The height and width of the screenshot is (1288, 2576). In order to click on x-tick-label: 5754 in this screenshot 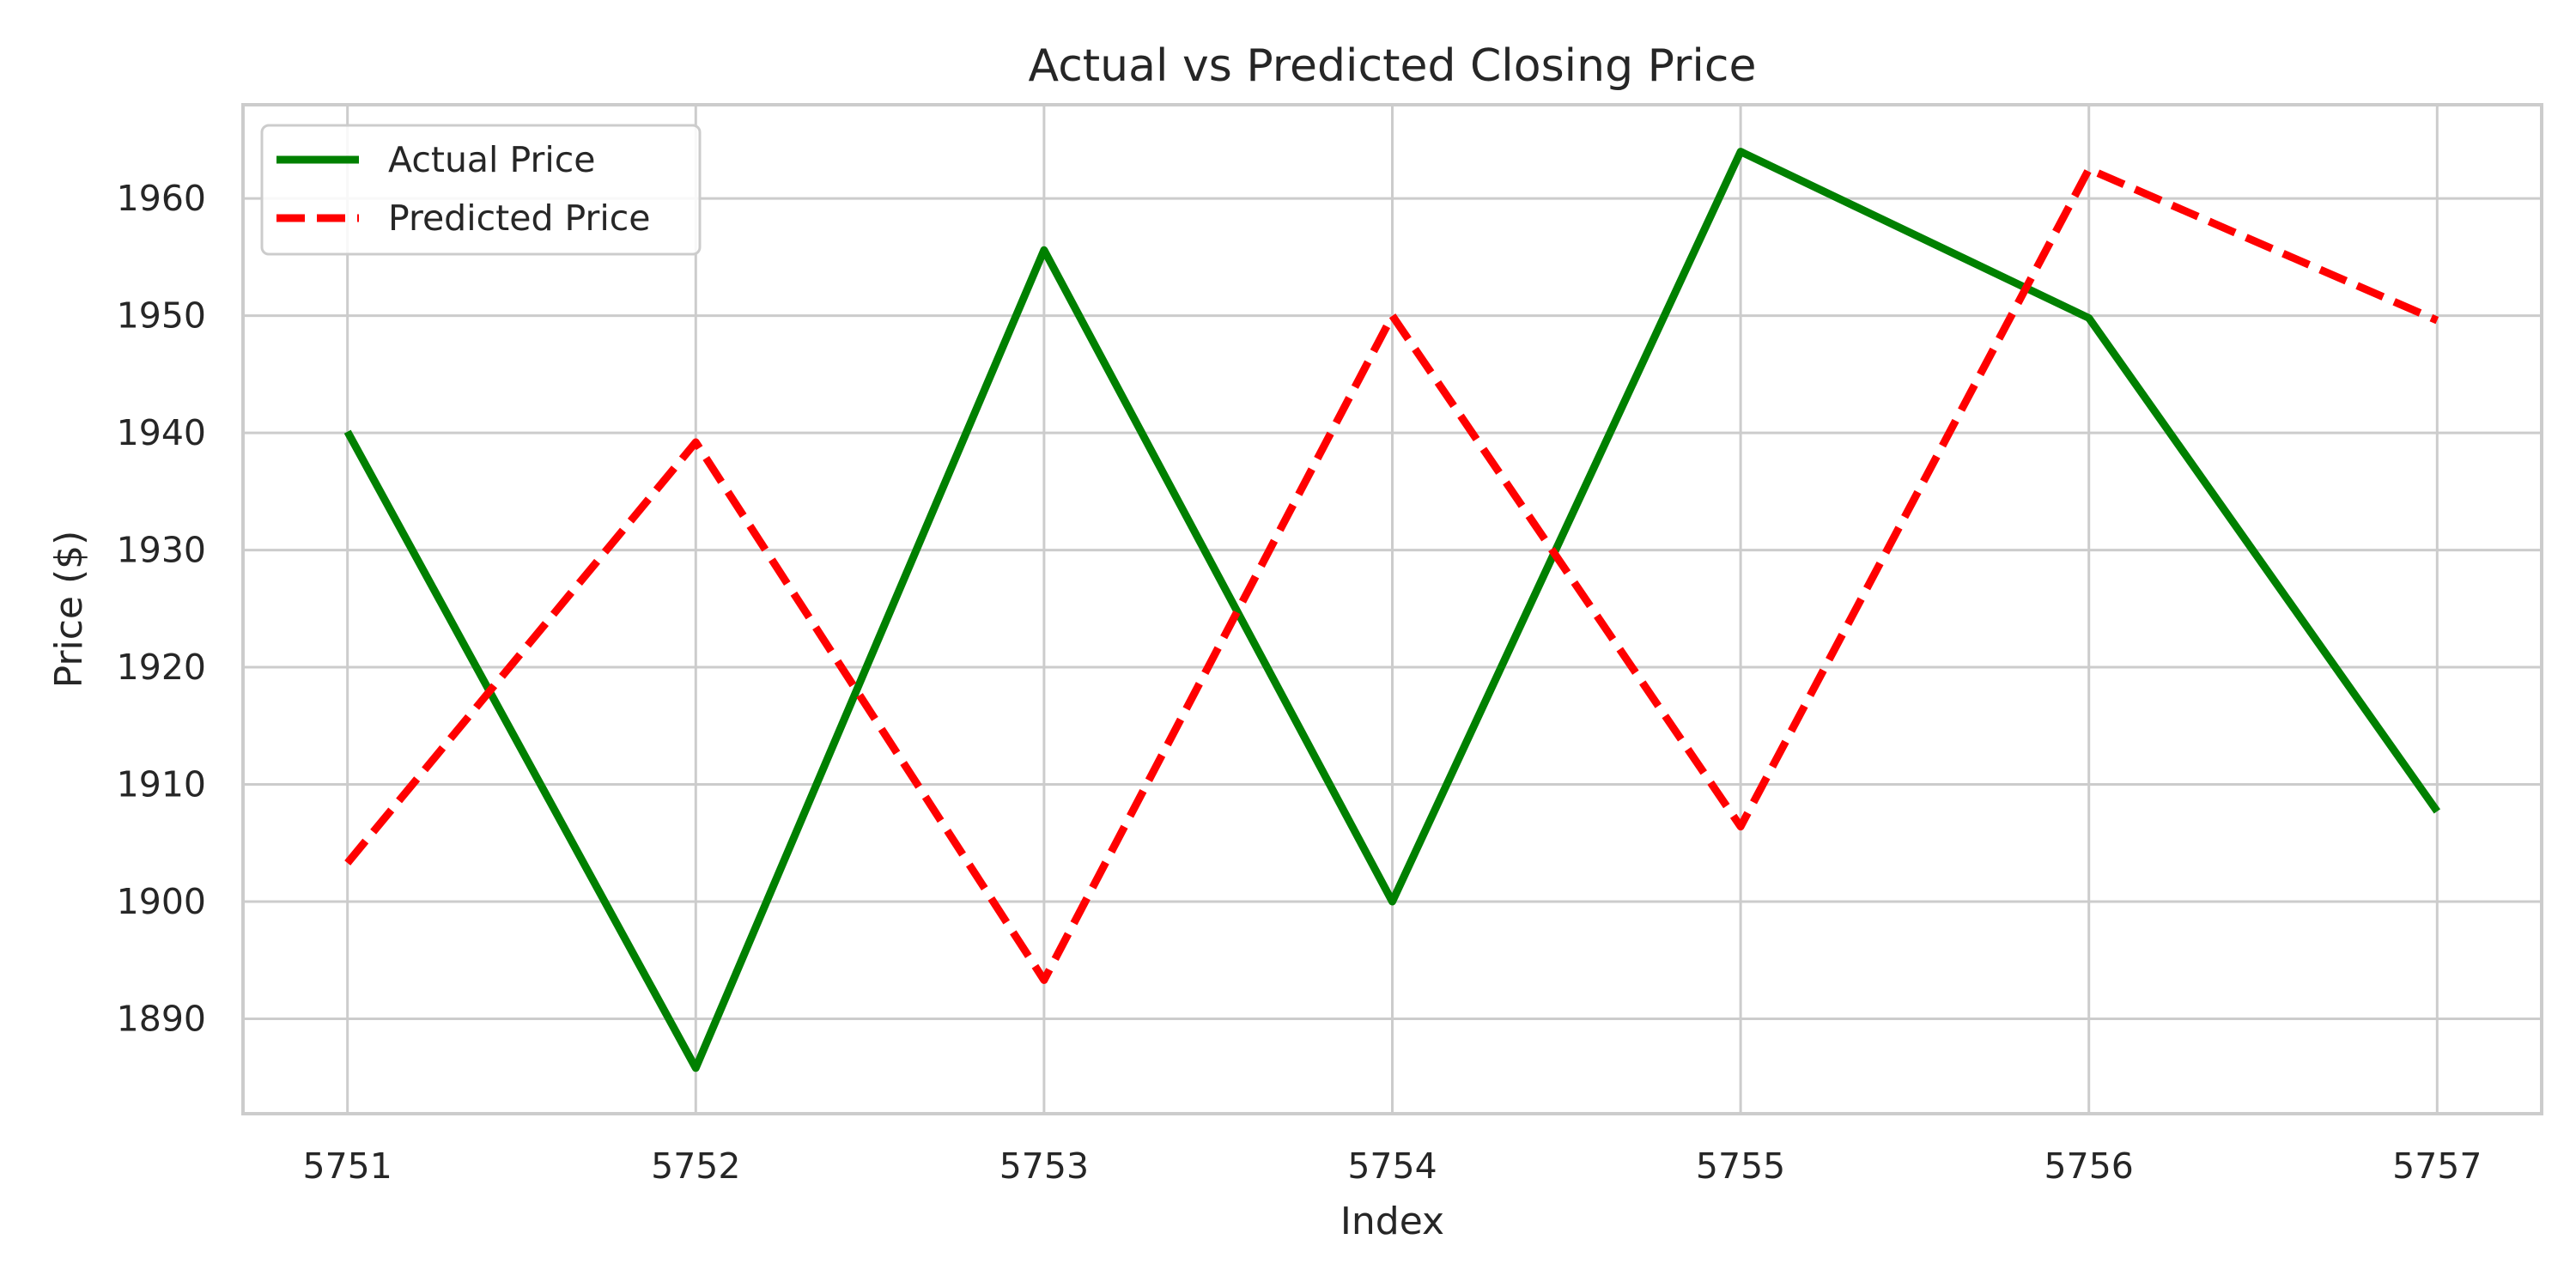, I will do `click(1392, 1166)`.